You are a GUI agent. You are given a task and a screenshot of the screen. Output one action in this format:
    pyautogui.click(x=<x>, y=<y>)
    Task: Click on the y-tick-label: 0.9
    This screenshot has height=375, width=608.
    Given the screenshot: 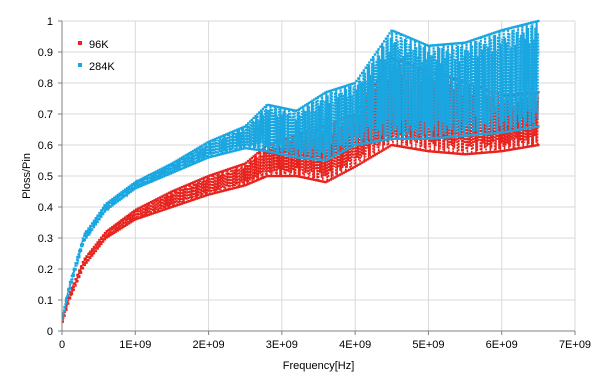 What is the action you would take?
    pyautogui.click(x=45, y=53)
    